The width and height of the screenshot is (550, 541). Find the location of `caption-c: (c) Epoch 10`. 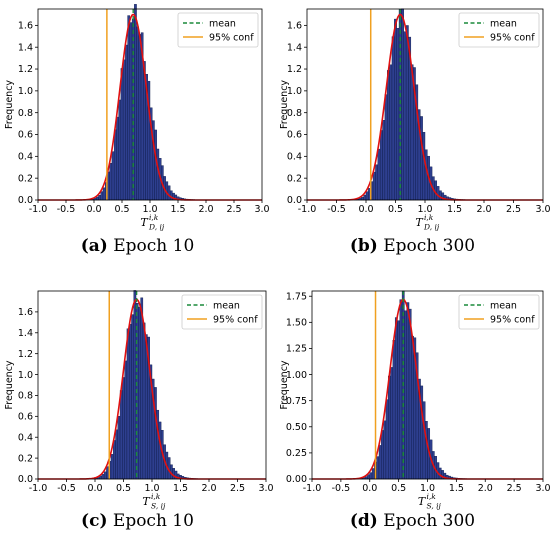

caption-c: (c) Epoch 10 is located at coordinates (137, 521).